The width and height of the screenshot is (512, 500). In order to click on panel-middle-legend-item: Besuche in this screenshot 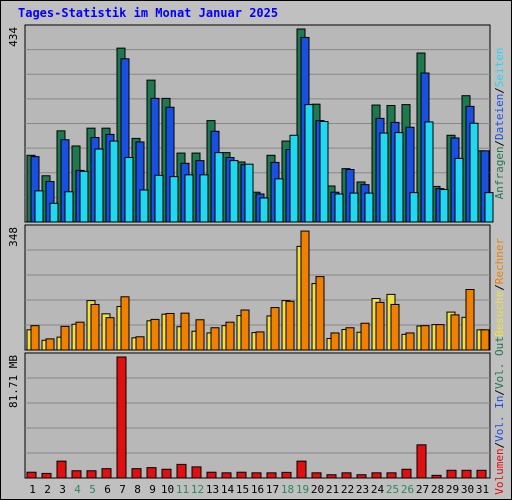, I will do `click(499, 314)`.